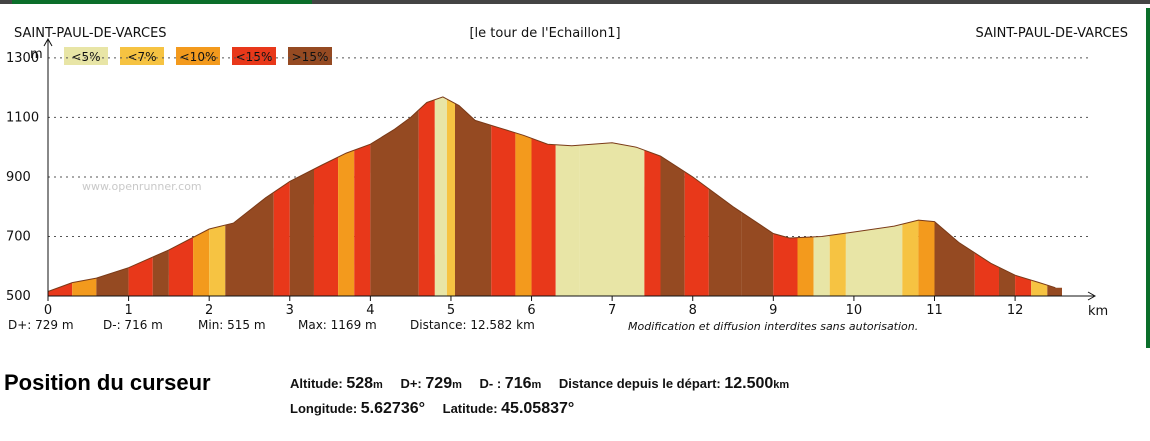 This screenshot has width=1150, height=441. Describe the element at coordinates (48, 42) in the screenshot. I see `y-axis-arrow` at that location.